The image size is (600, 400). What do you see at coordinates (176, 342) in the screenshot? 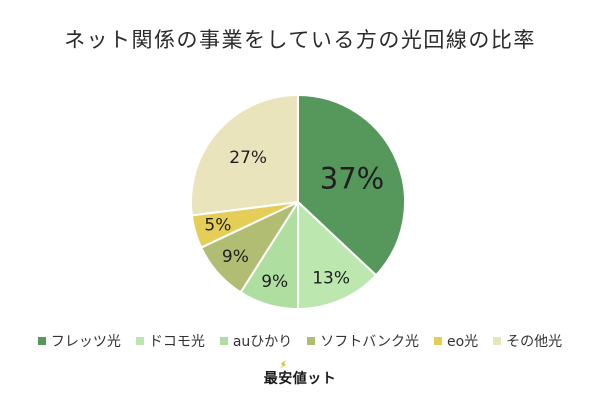
I see `legend-label-1: ドコモ光` at bounding box center [176, 342].